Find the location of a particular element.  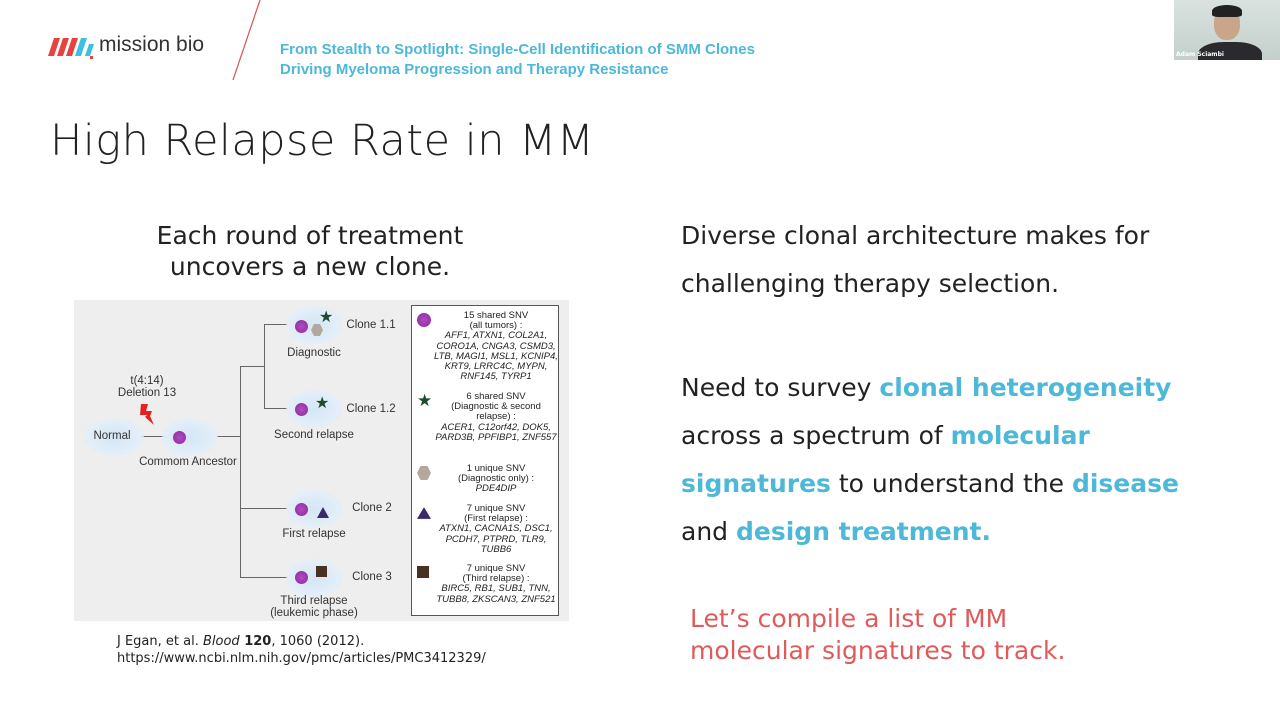

caption-line: Each round of treatment is located at coordinates (310, 235).